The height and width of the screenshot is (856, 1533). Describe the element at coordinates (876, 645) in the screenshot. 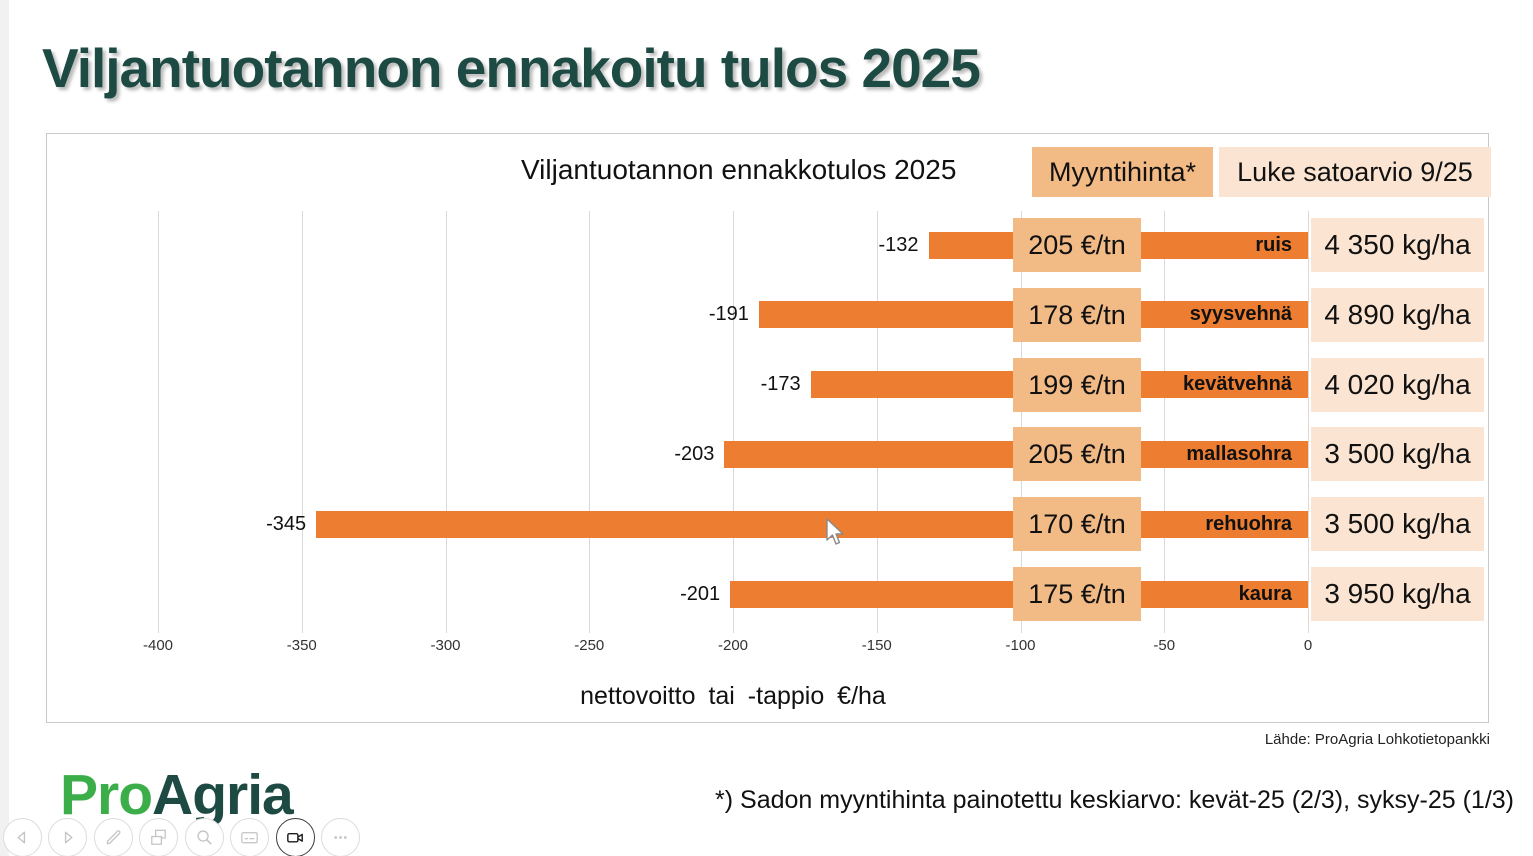

I see `x-tick-label: -150` at that location.